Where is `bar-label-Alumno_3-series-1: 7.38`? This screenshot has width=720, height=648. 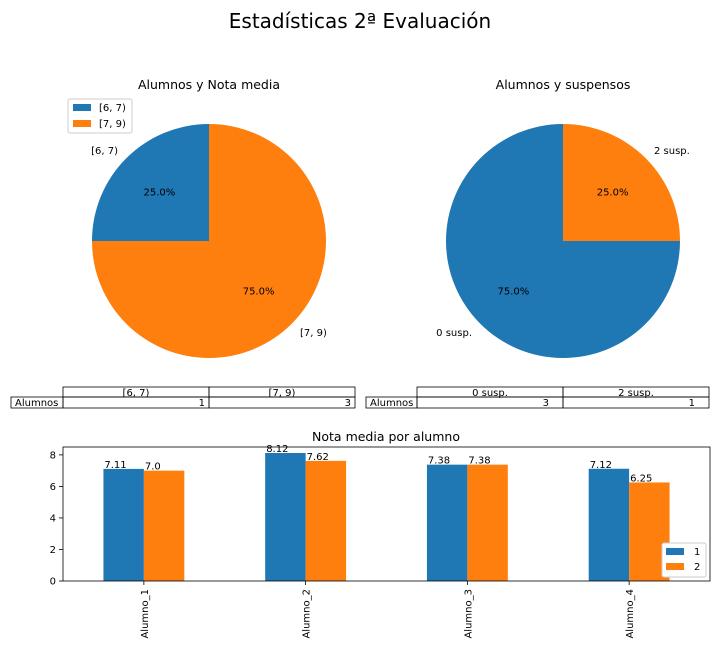
bar-label-Alumno_3-series-1: 7.38 is located at coordinates (439, 461).